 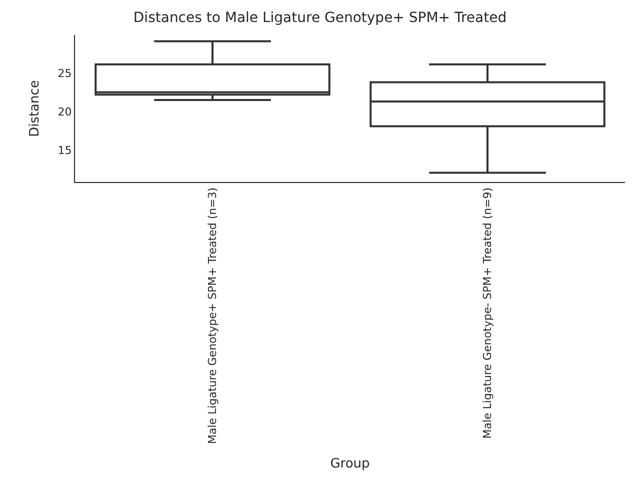 I want to click on chart-title: Distances to Male Ligature Genotype+ SPM+ Treated, so click(x=320, y=18).